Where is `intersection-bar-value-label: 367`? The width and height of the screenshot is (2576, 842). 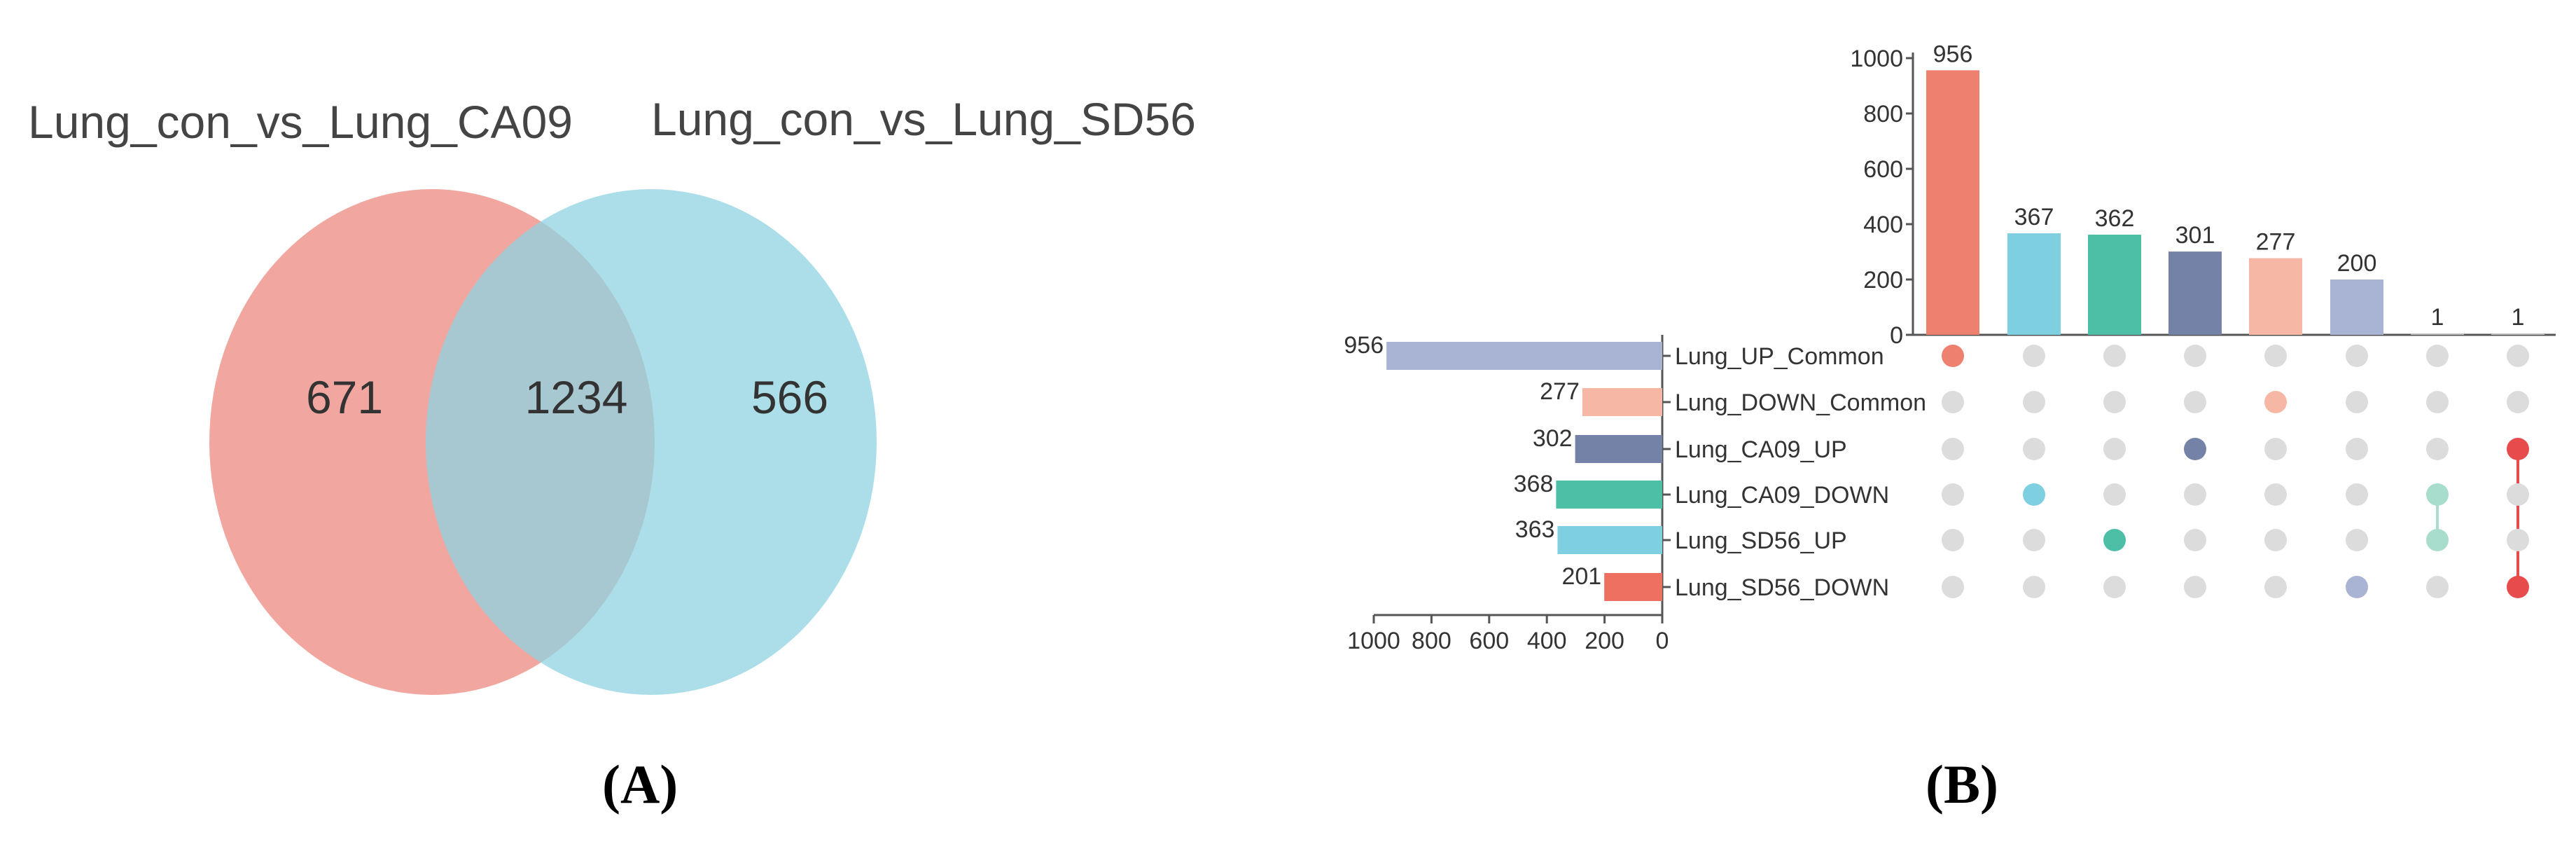
intersection-bar-value-label: 367 is located at coordinates (2034, 217).